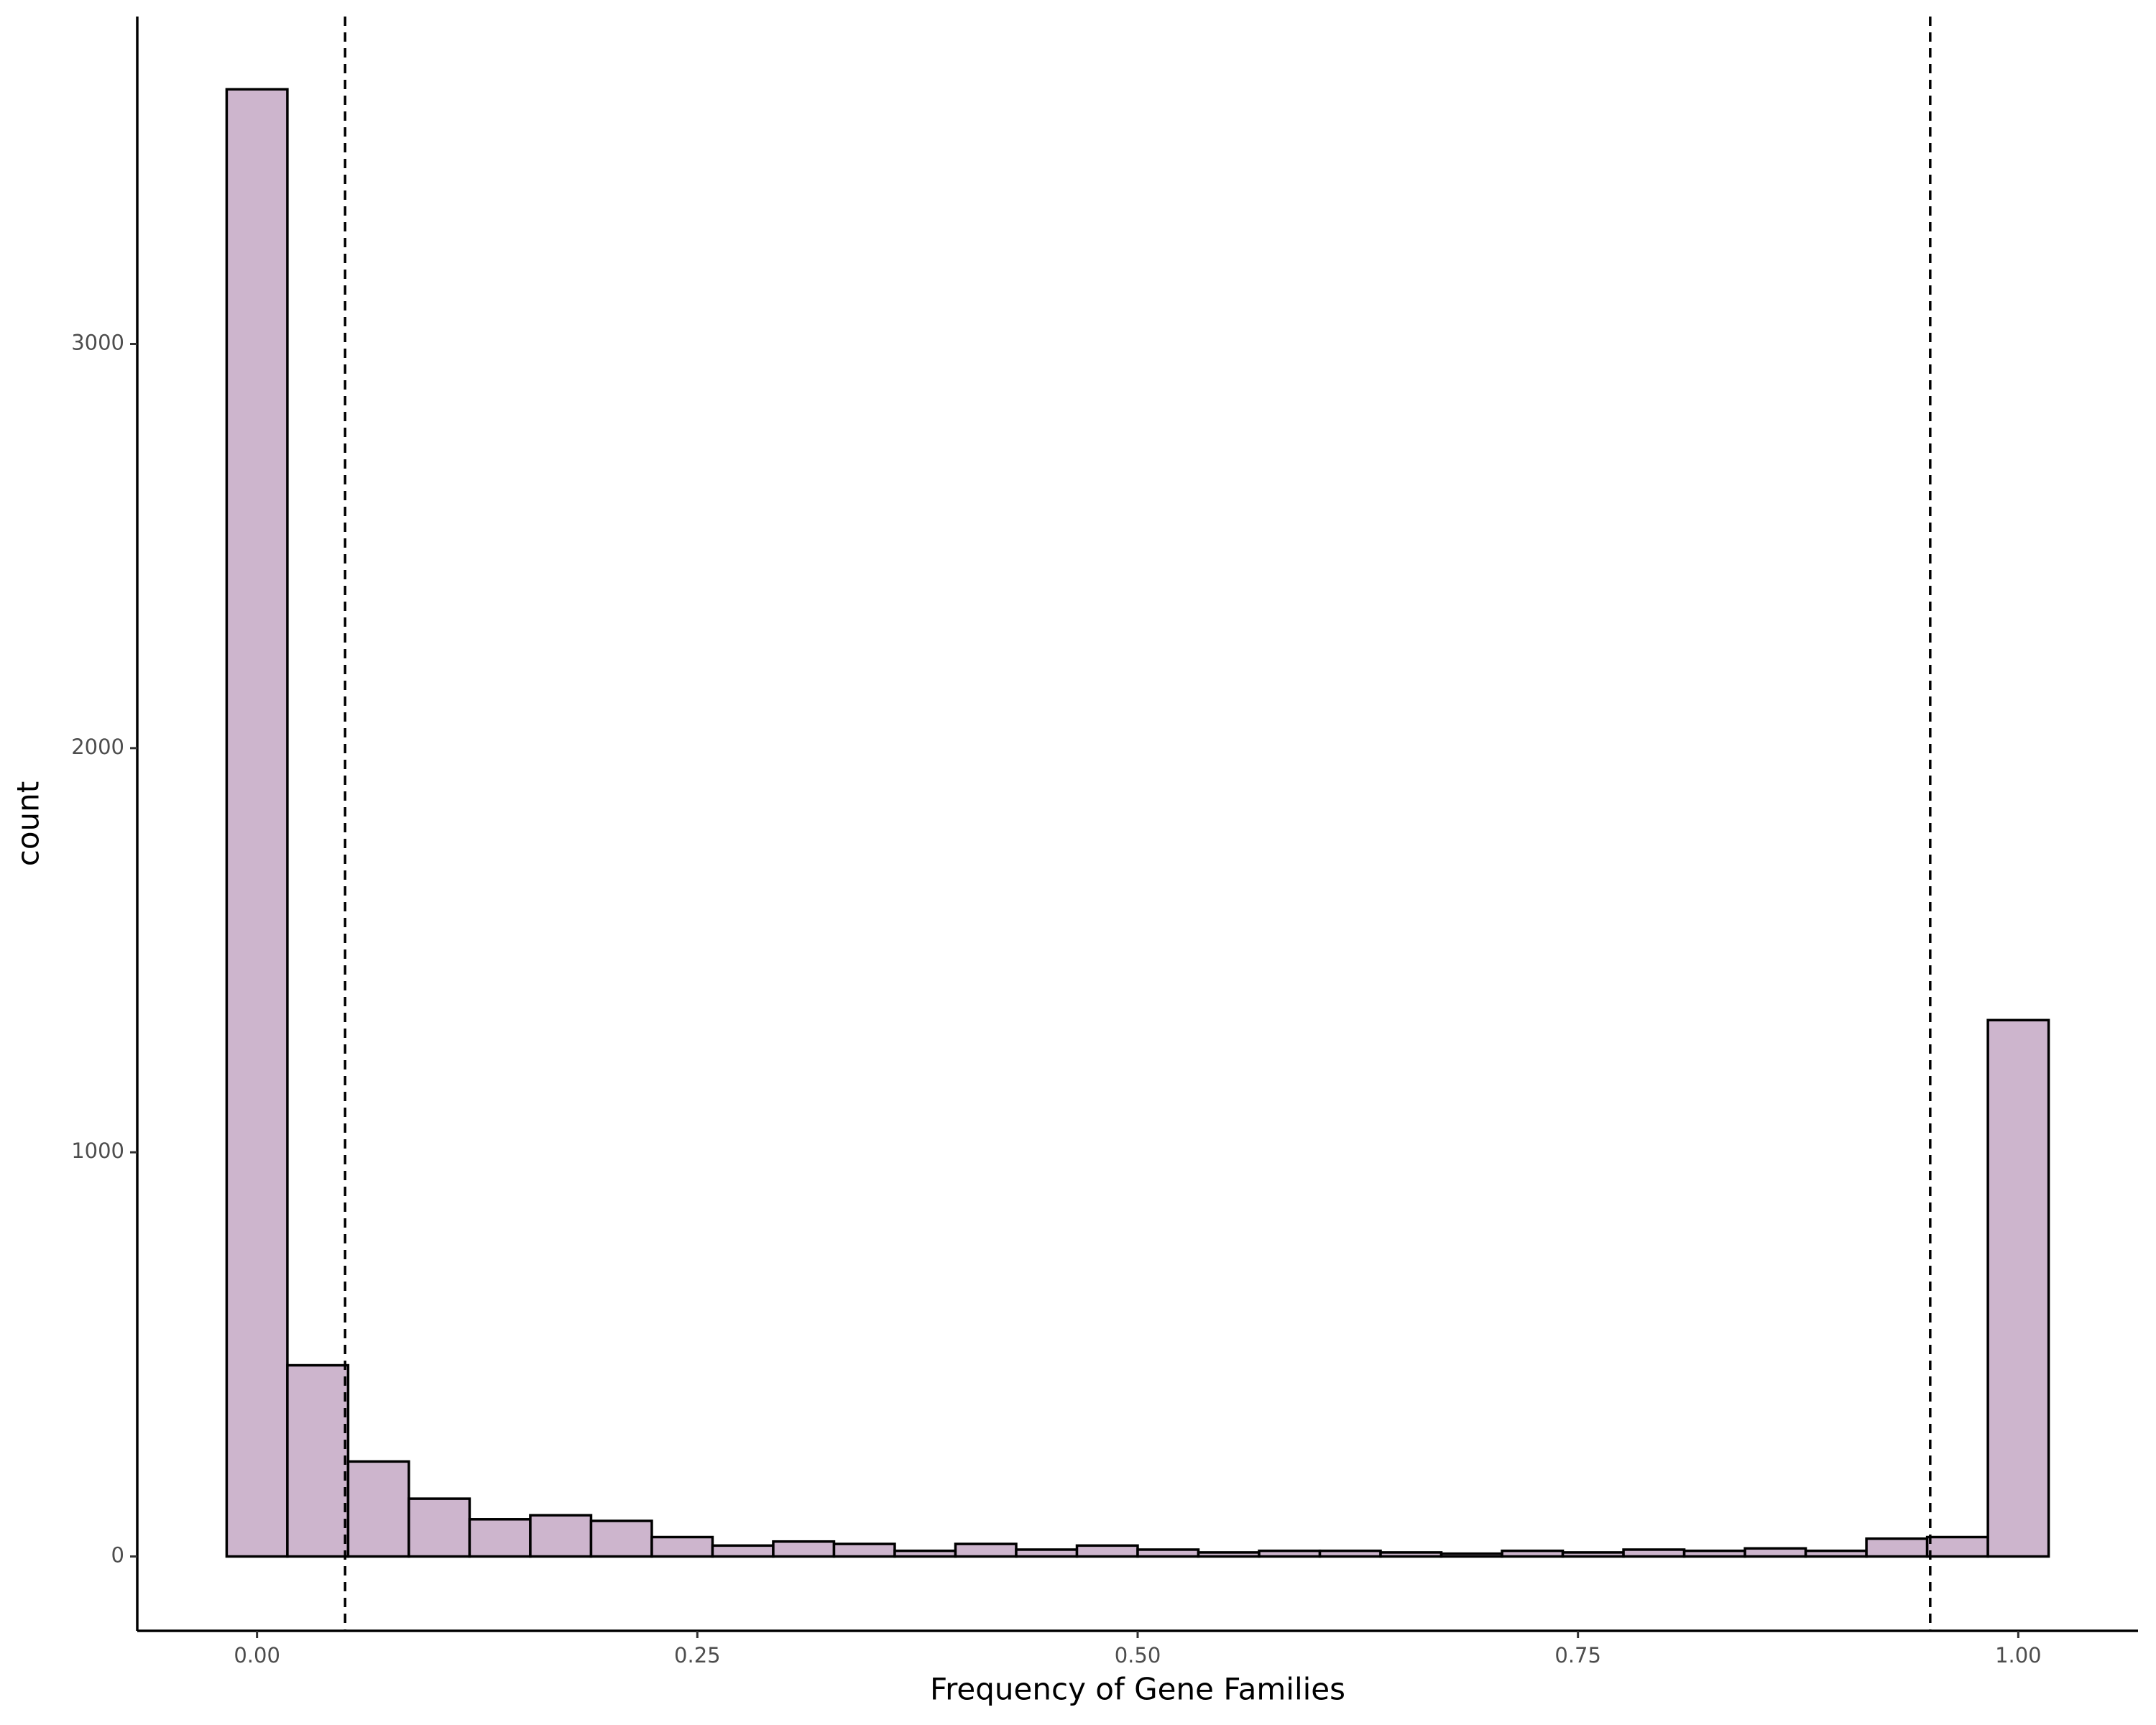 The height and width of the screenshot is (1725, 2156). I want to click on x-tick-label: 0.00, so click(257, 1655).